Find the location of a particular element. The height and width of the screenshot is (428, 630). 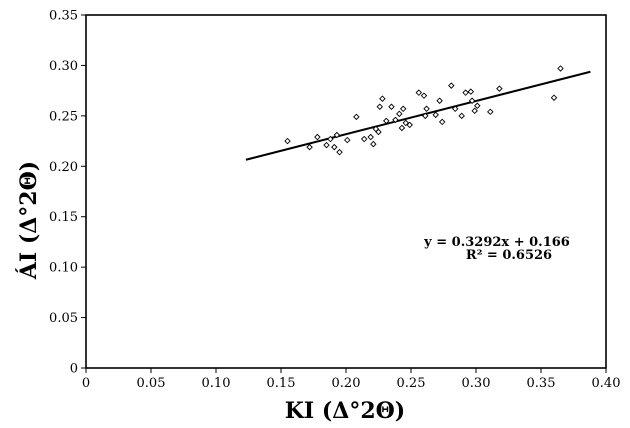

data-points is located at coordinates (424, 110).